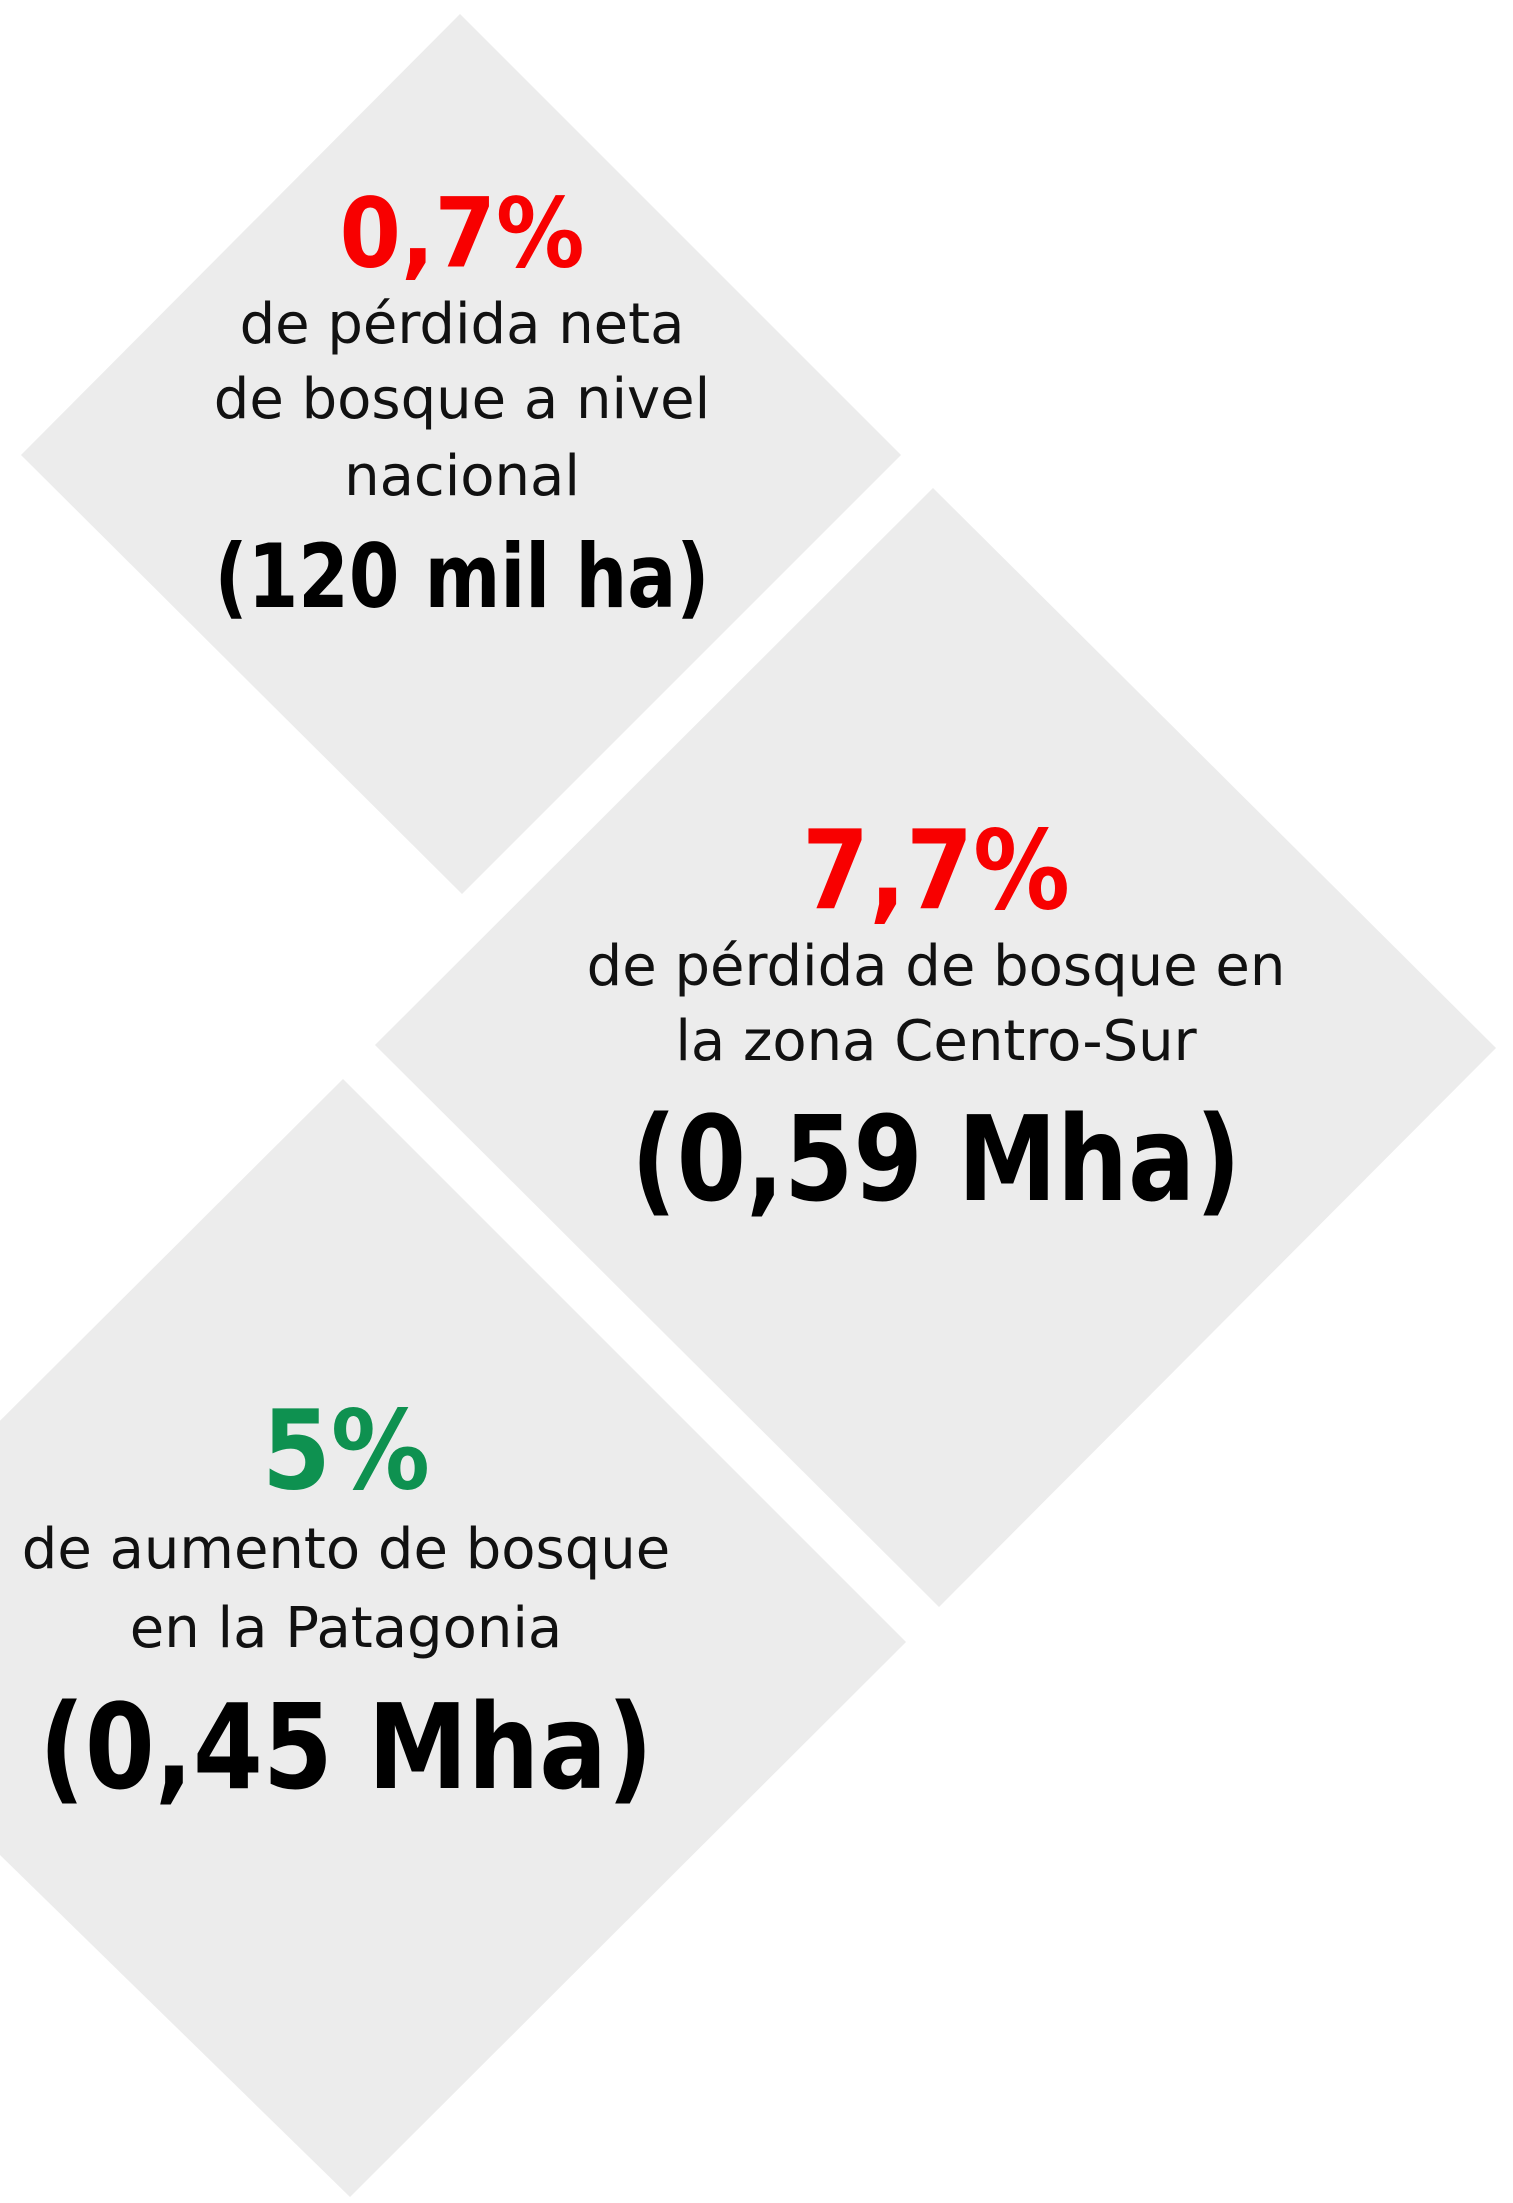 Image resolution: width=1513 pixels, height=2203 pixels. Describe the element at coordinates (346, 1549) in the screenshot. I see `card-line: de aumento de bosque` at that location.